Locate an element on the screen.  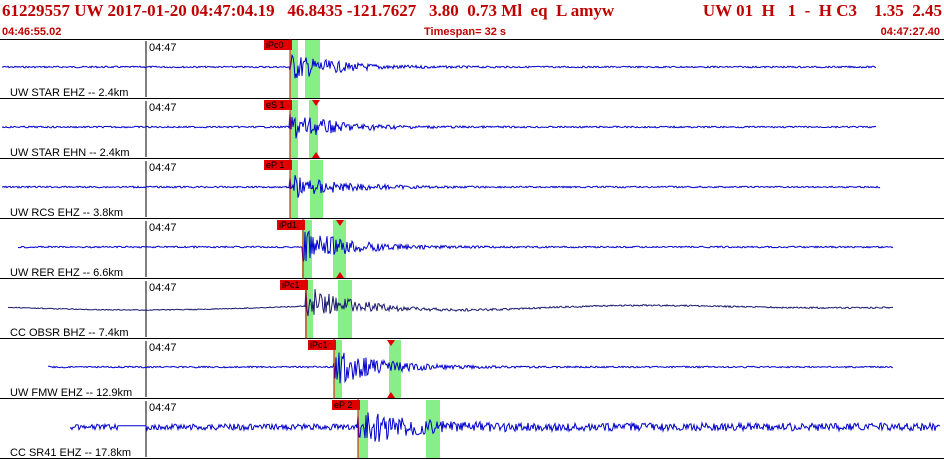
trace-row: 04:47 iPc0 UW STAR EHZ -- 2.4km is located at coordinates (472, 69).